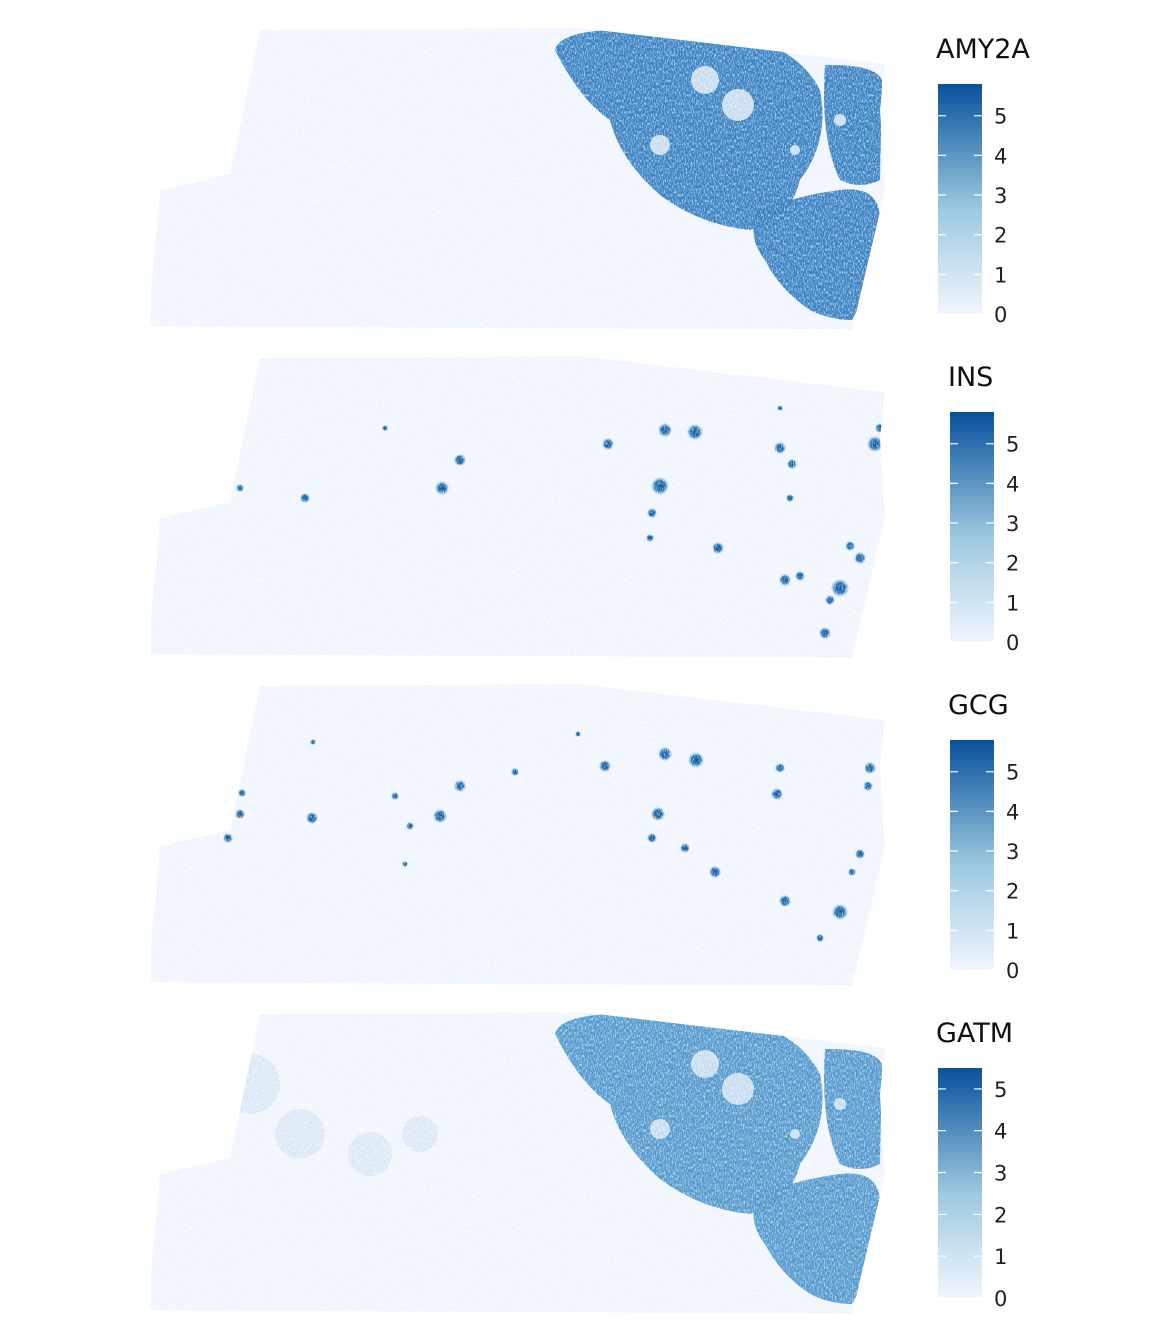 The image size is (1152, 1344). I want to click on colorbar-legend: AMY2A 0 1 2 3 4 5, so click(1040, 184).